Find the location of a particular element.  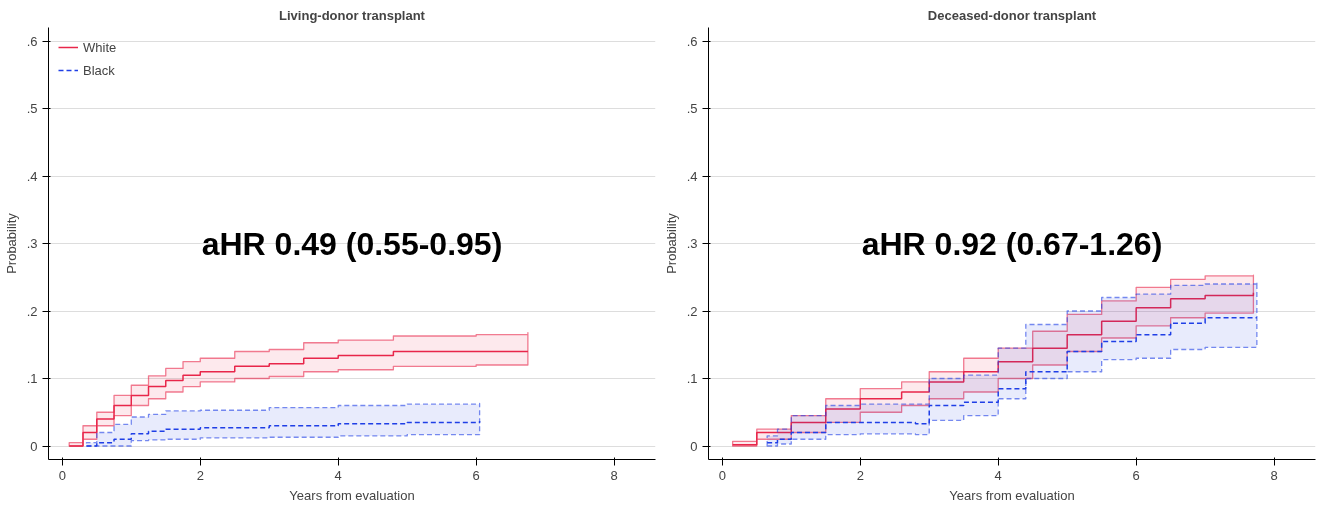

legend-label: Black is located at coordinates (99, 70).